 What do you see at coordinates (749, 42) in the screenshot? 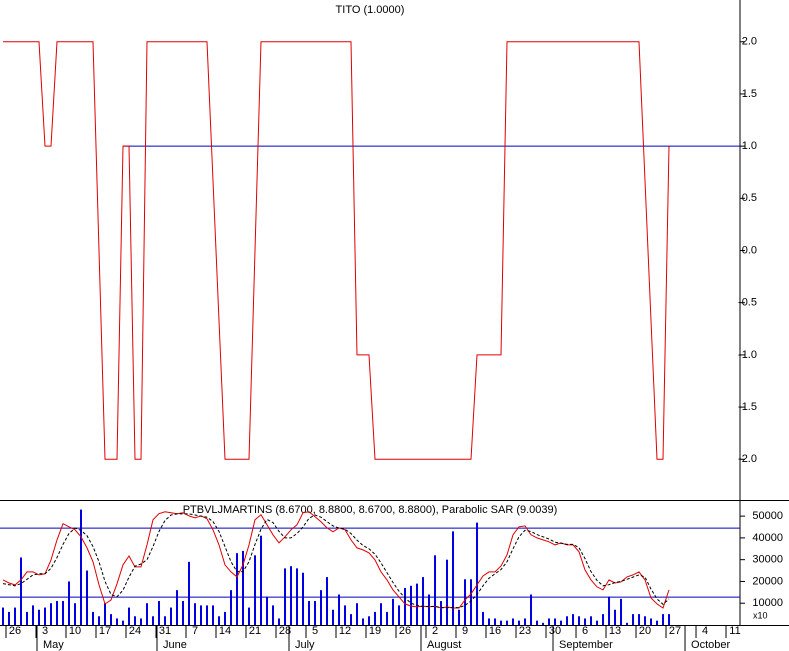
I see `y-tick-label: 2.0` at bounding box center [749, 42].